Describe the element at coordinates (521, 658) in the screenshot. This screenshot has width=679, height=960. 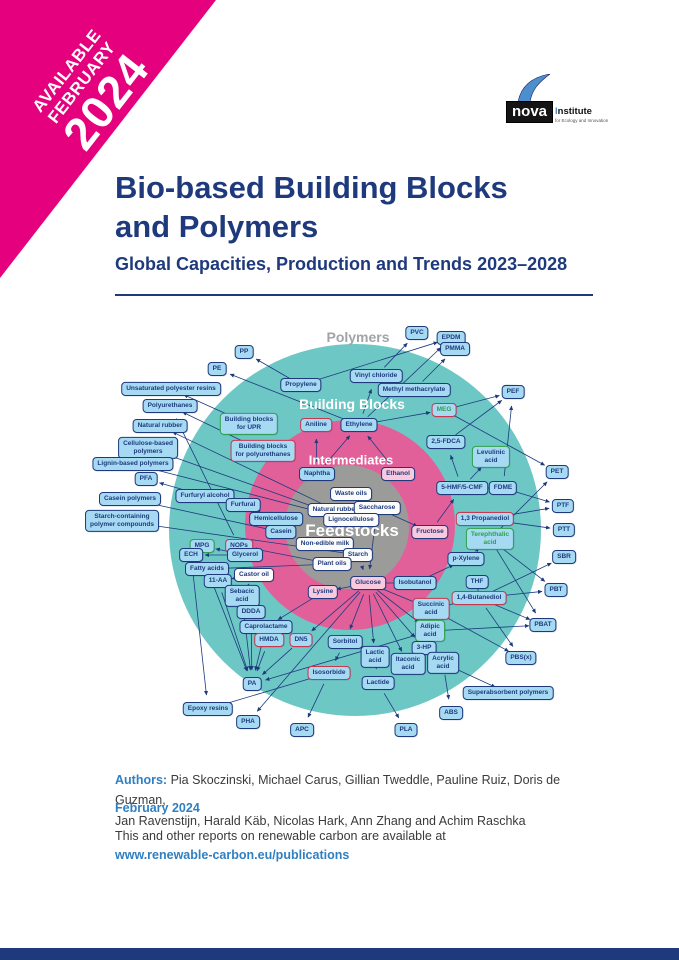
I see `node-pbsx: PBS(x)` at that location.